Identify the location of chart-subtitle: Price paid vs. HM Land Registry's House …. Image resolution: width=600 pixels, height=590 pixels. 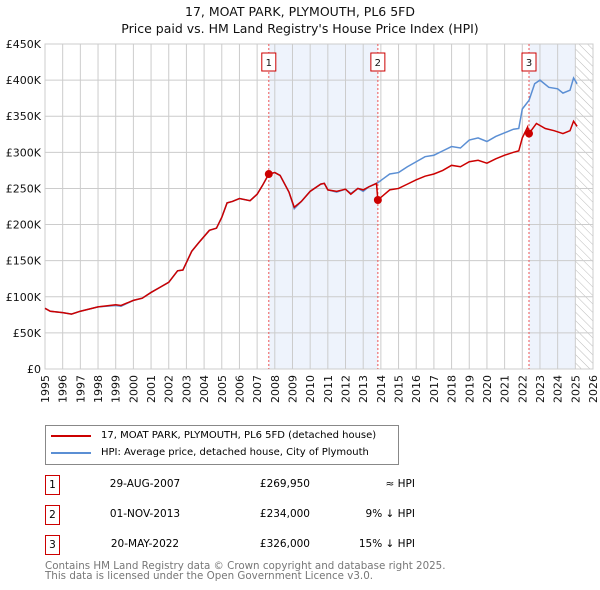
(300, 28).